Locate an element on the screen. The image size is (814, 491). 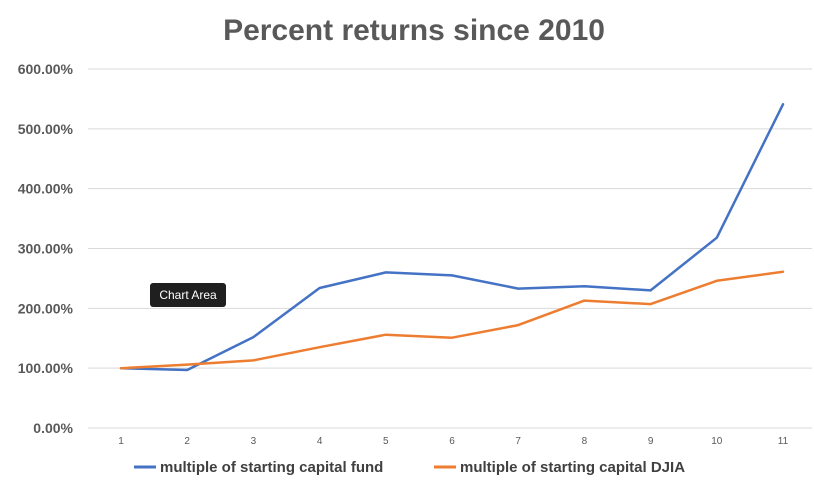
y-tick-label: 300.00% is located at coordinates (46, 249).